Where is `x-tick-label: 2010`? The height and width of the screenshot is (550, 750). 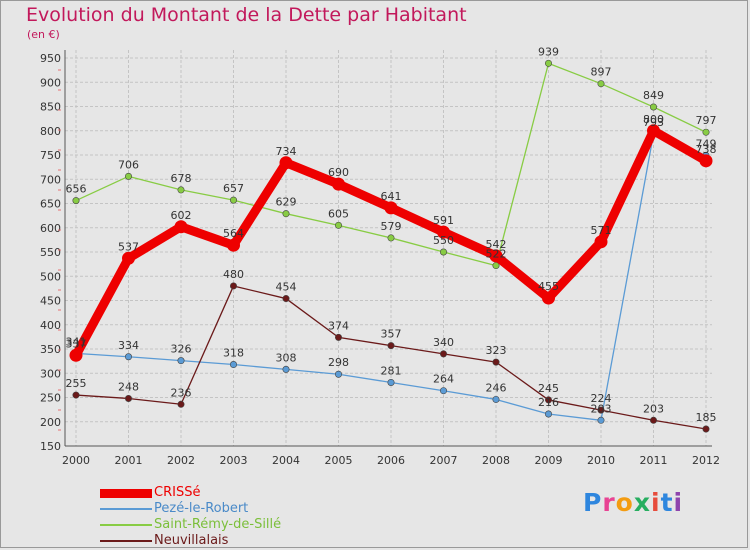
x-tick-label: 2010 is located at coordinates (601, 460).